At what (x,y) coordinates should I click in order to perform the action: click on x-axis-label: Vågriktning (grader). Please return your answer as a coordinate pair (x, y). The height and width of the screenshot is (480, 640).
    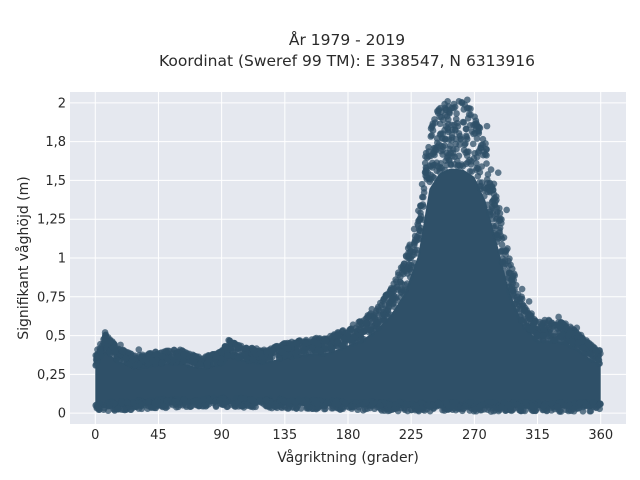
    Looking at the image, I should click on (348, 457).